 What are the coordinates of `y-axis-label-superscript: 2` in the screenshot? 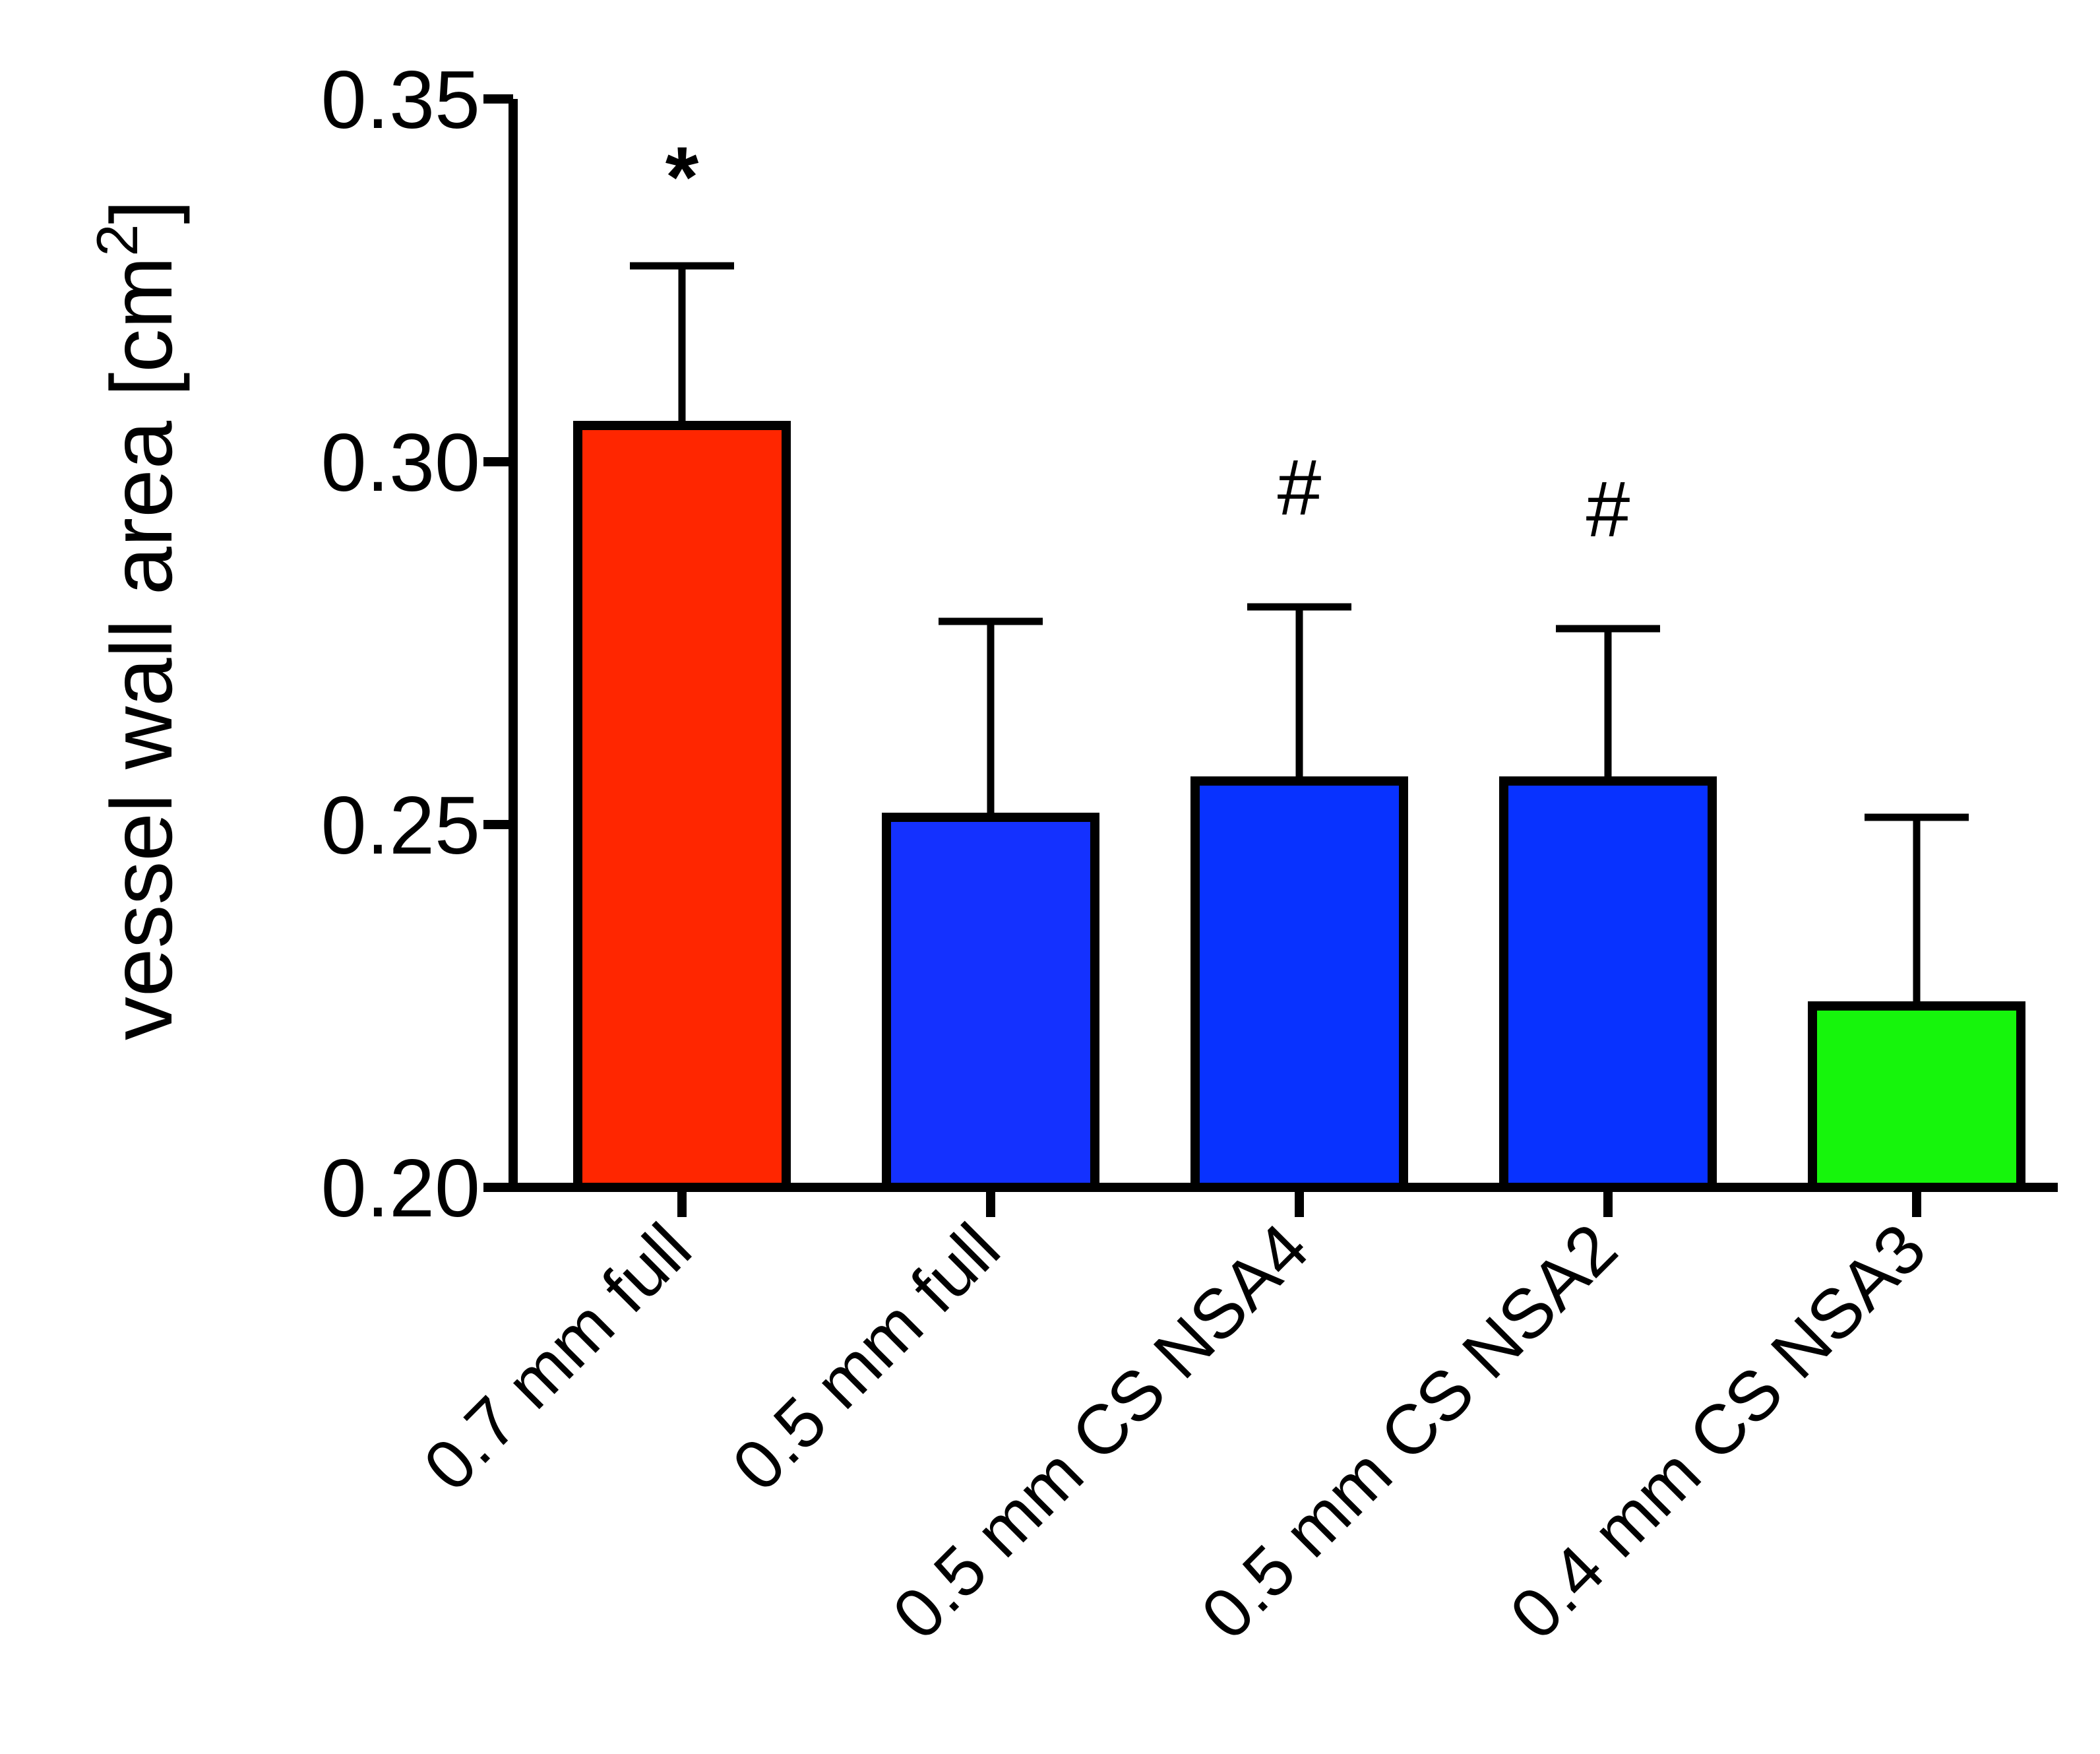 It's located at (117, 240).